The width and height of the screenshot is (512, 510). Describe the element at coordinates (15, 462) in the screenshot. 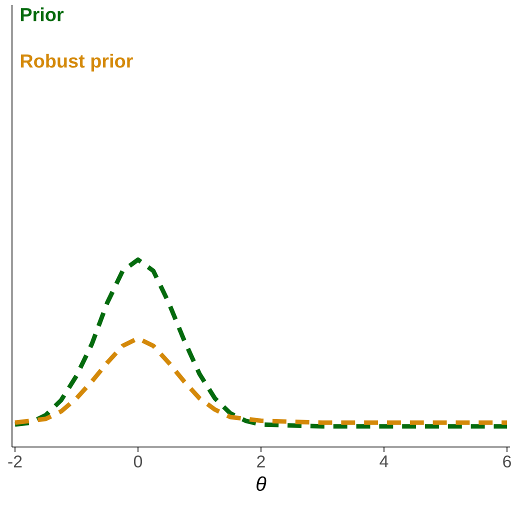

I see `x-tick-label: -2` at that location.